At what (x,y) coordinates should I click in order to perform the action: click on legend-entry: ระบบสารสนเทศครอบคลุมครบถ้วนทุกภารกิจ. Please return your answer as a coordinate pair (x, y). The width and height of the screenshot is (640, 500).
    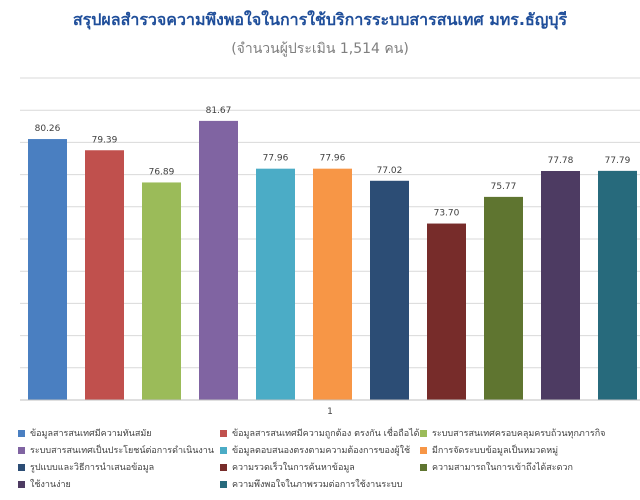
    Looking at the image, I should click on (525, 433).